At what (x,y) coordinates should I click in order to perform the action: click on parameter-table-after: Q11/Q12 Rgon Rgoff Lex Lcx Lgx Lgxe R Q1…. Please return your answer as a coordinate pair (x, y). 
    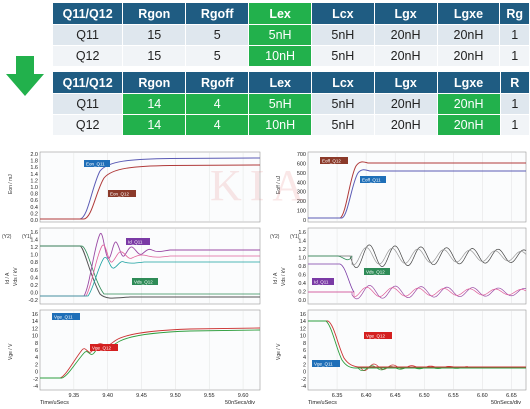
    Looking at the image, I should click on (290, 103).